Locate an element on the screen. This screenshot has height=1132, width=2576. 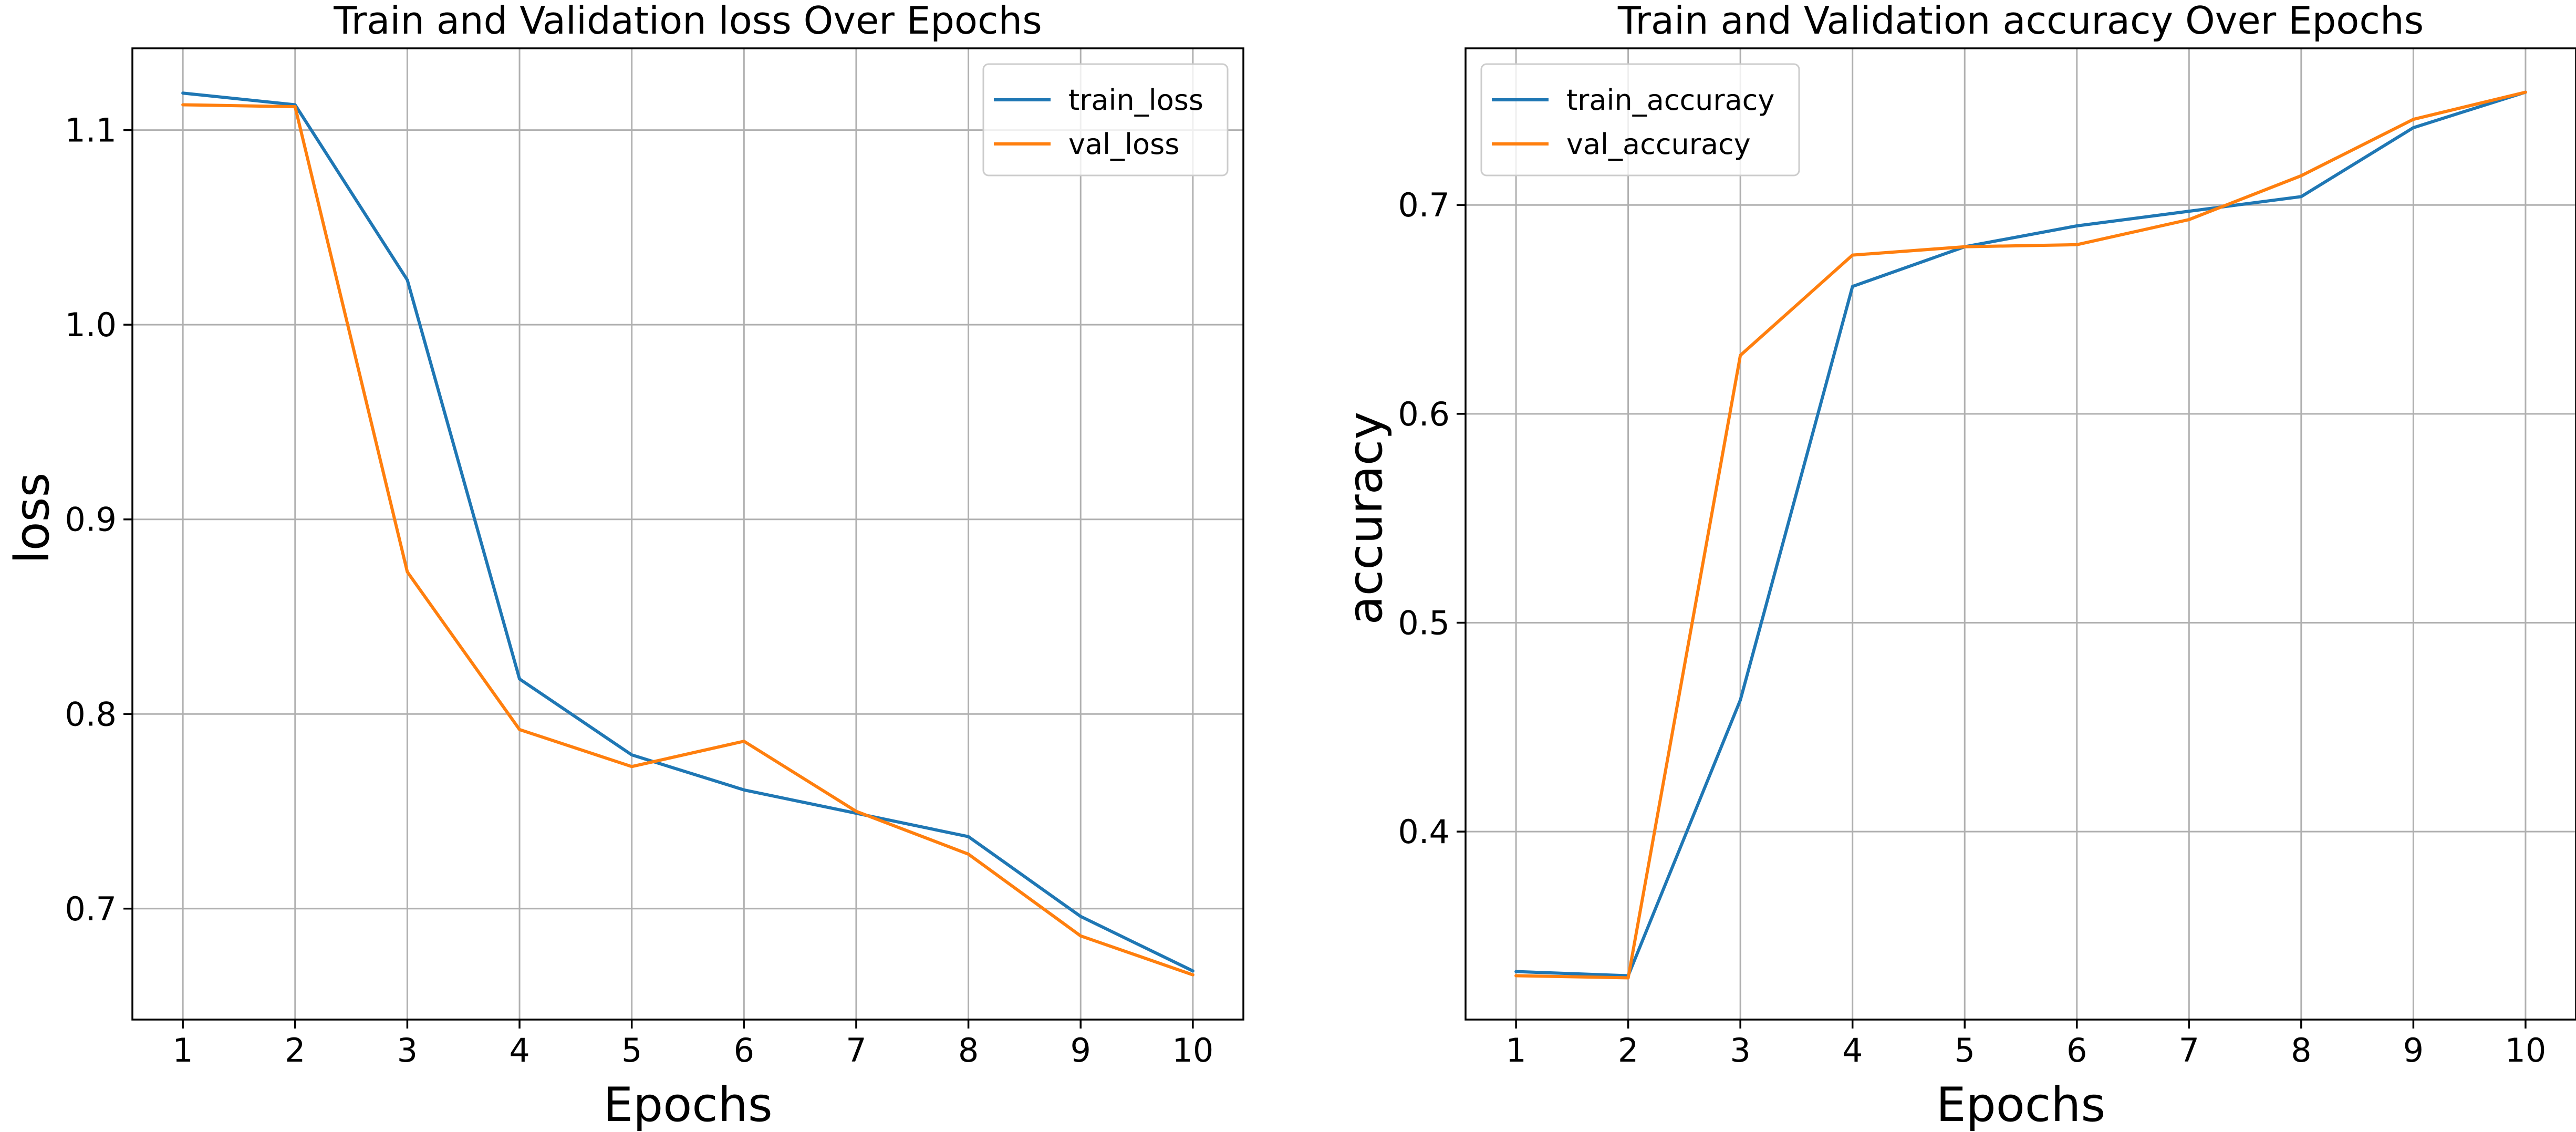
accuracy-legend: train_accuracy val_accuracy is located at coordinates (1640, 119).